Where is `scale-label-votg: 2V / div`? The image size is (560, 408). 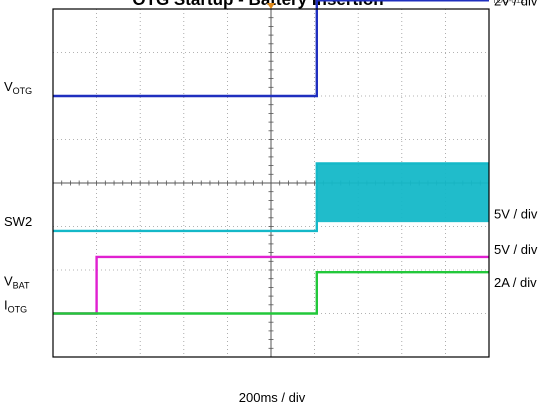
scale-label-votg: 2V / div is located at coordinates (516, 4).